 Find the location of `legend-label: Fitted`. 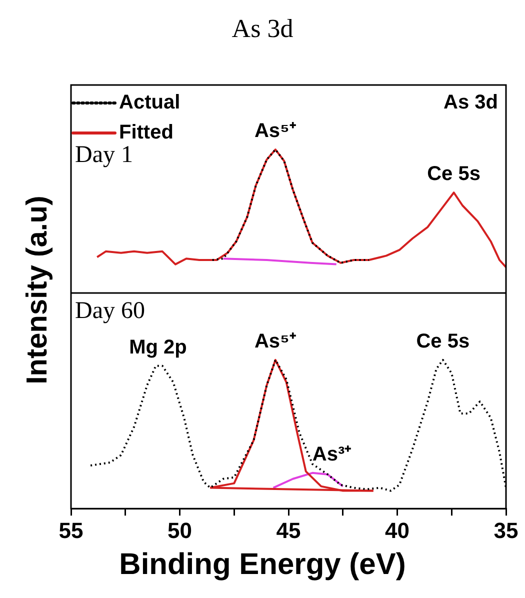

legend-label: Fitted is located at coordinates (146, 133).